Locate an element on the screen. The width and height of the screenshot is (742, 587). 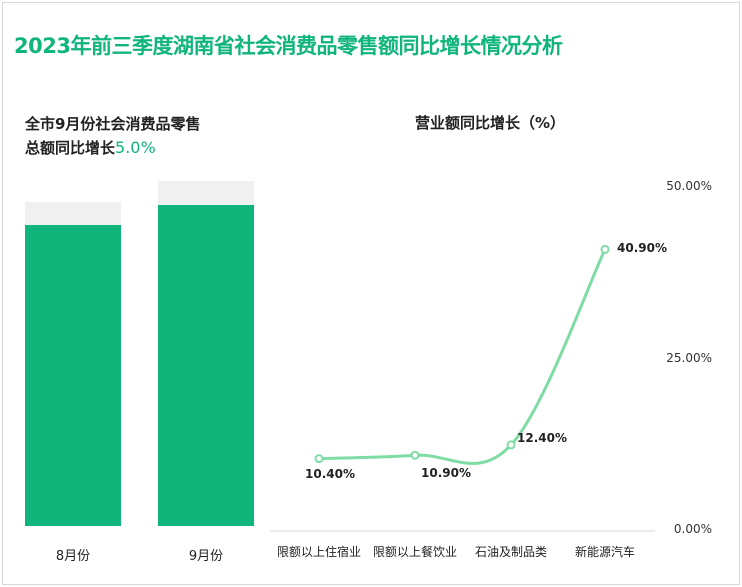
data-label-0: 10.40% is located at coordinates (330, 473).